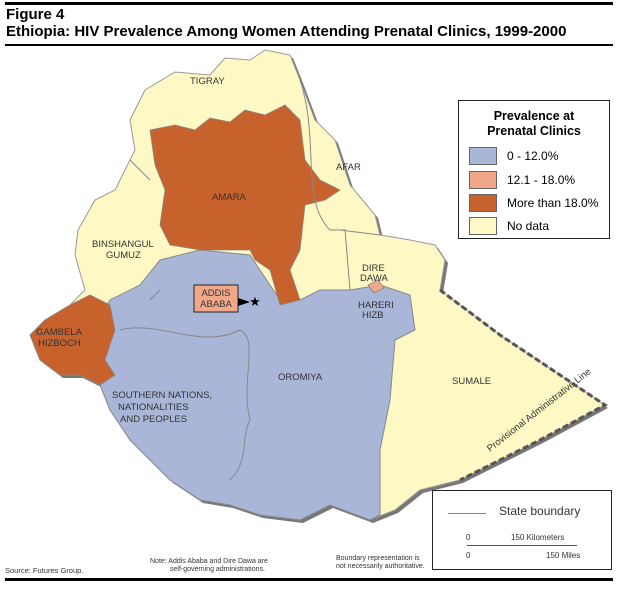 The image size is (623, 589). I want to click on state-boundary-label: State boundary, so click(540, 511).